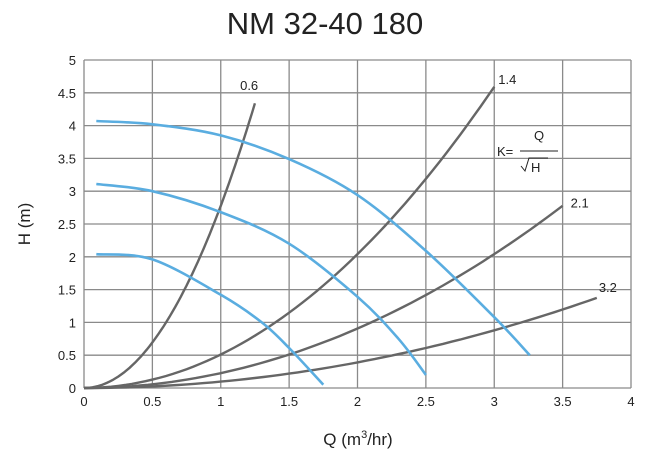  I want to click on y-tick-label: 0, so click(72, 388).